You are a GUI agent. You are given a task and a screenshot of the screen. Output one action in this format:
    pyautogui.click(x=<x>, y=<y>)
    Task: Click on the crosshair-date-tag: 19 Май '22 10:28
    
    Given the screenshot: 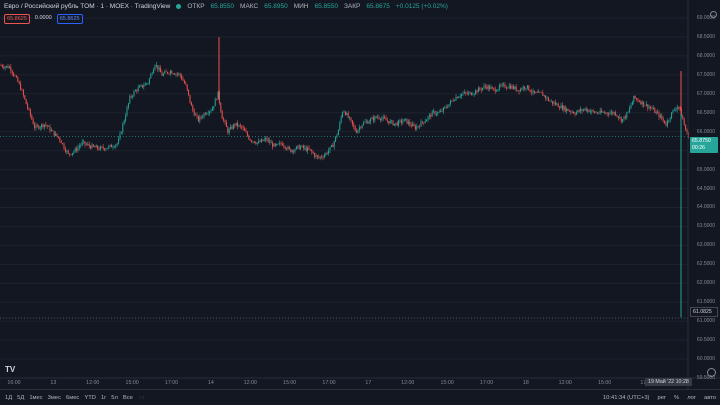 What is the action you would take?
    pyautogui.click(x=668, y=382)
    